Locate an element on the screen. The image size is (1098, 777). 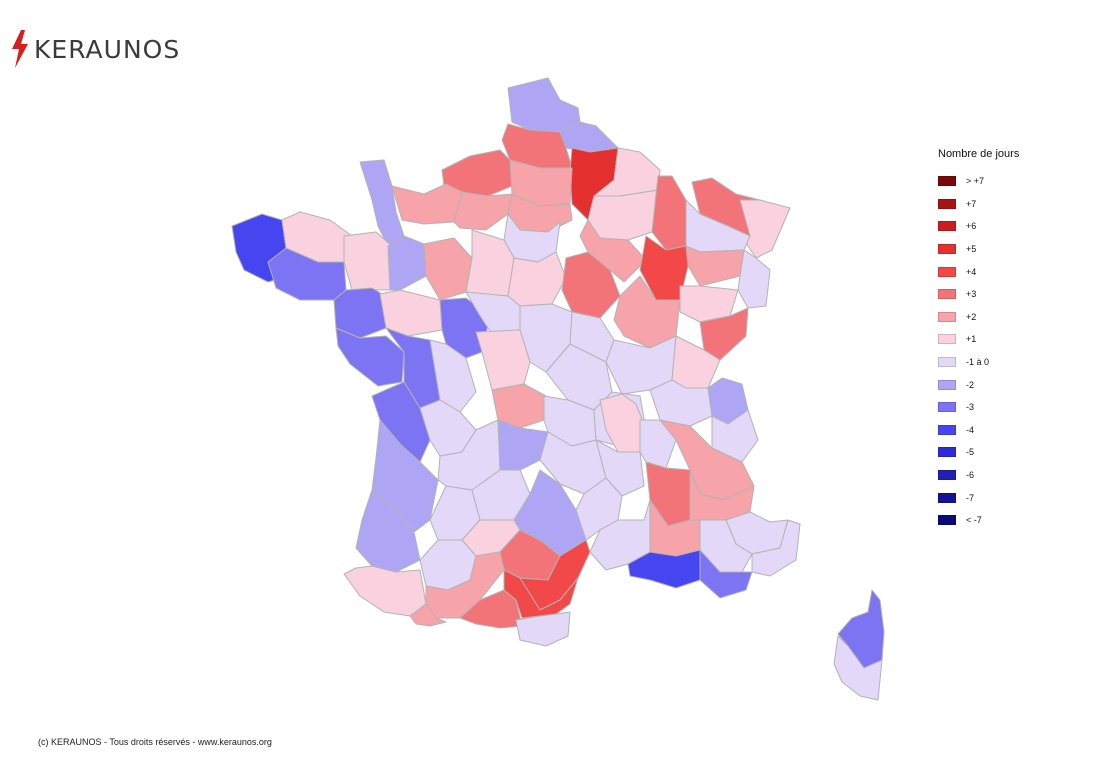
legend-label: +6 is located at coordinates (971, 226).